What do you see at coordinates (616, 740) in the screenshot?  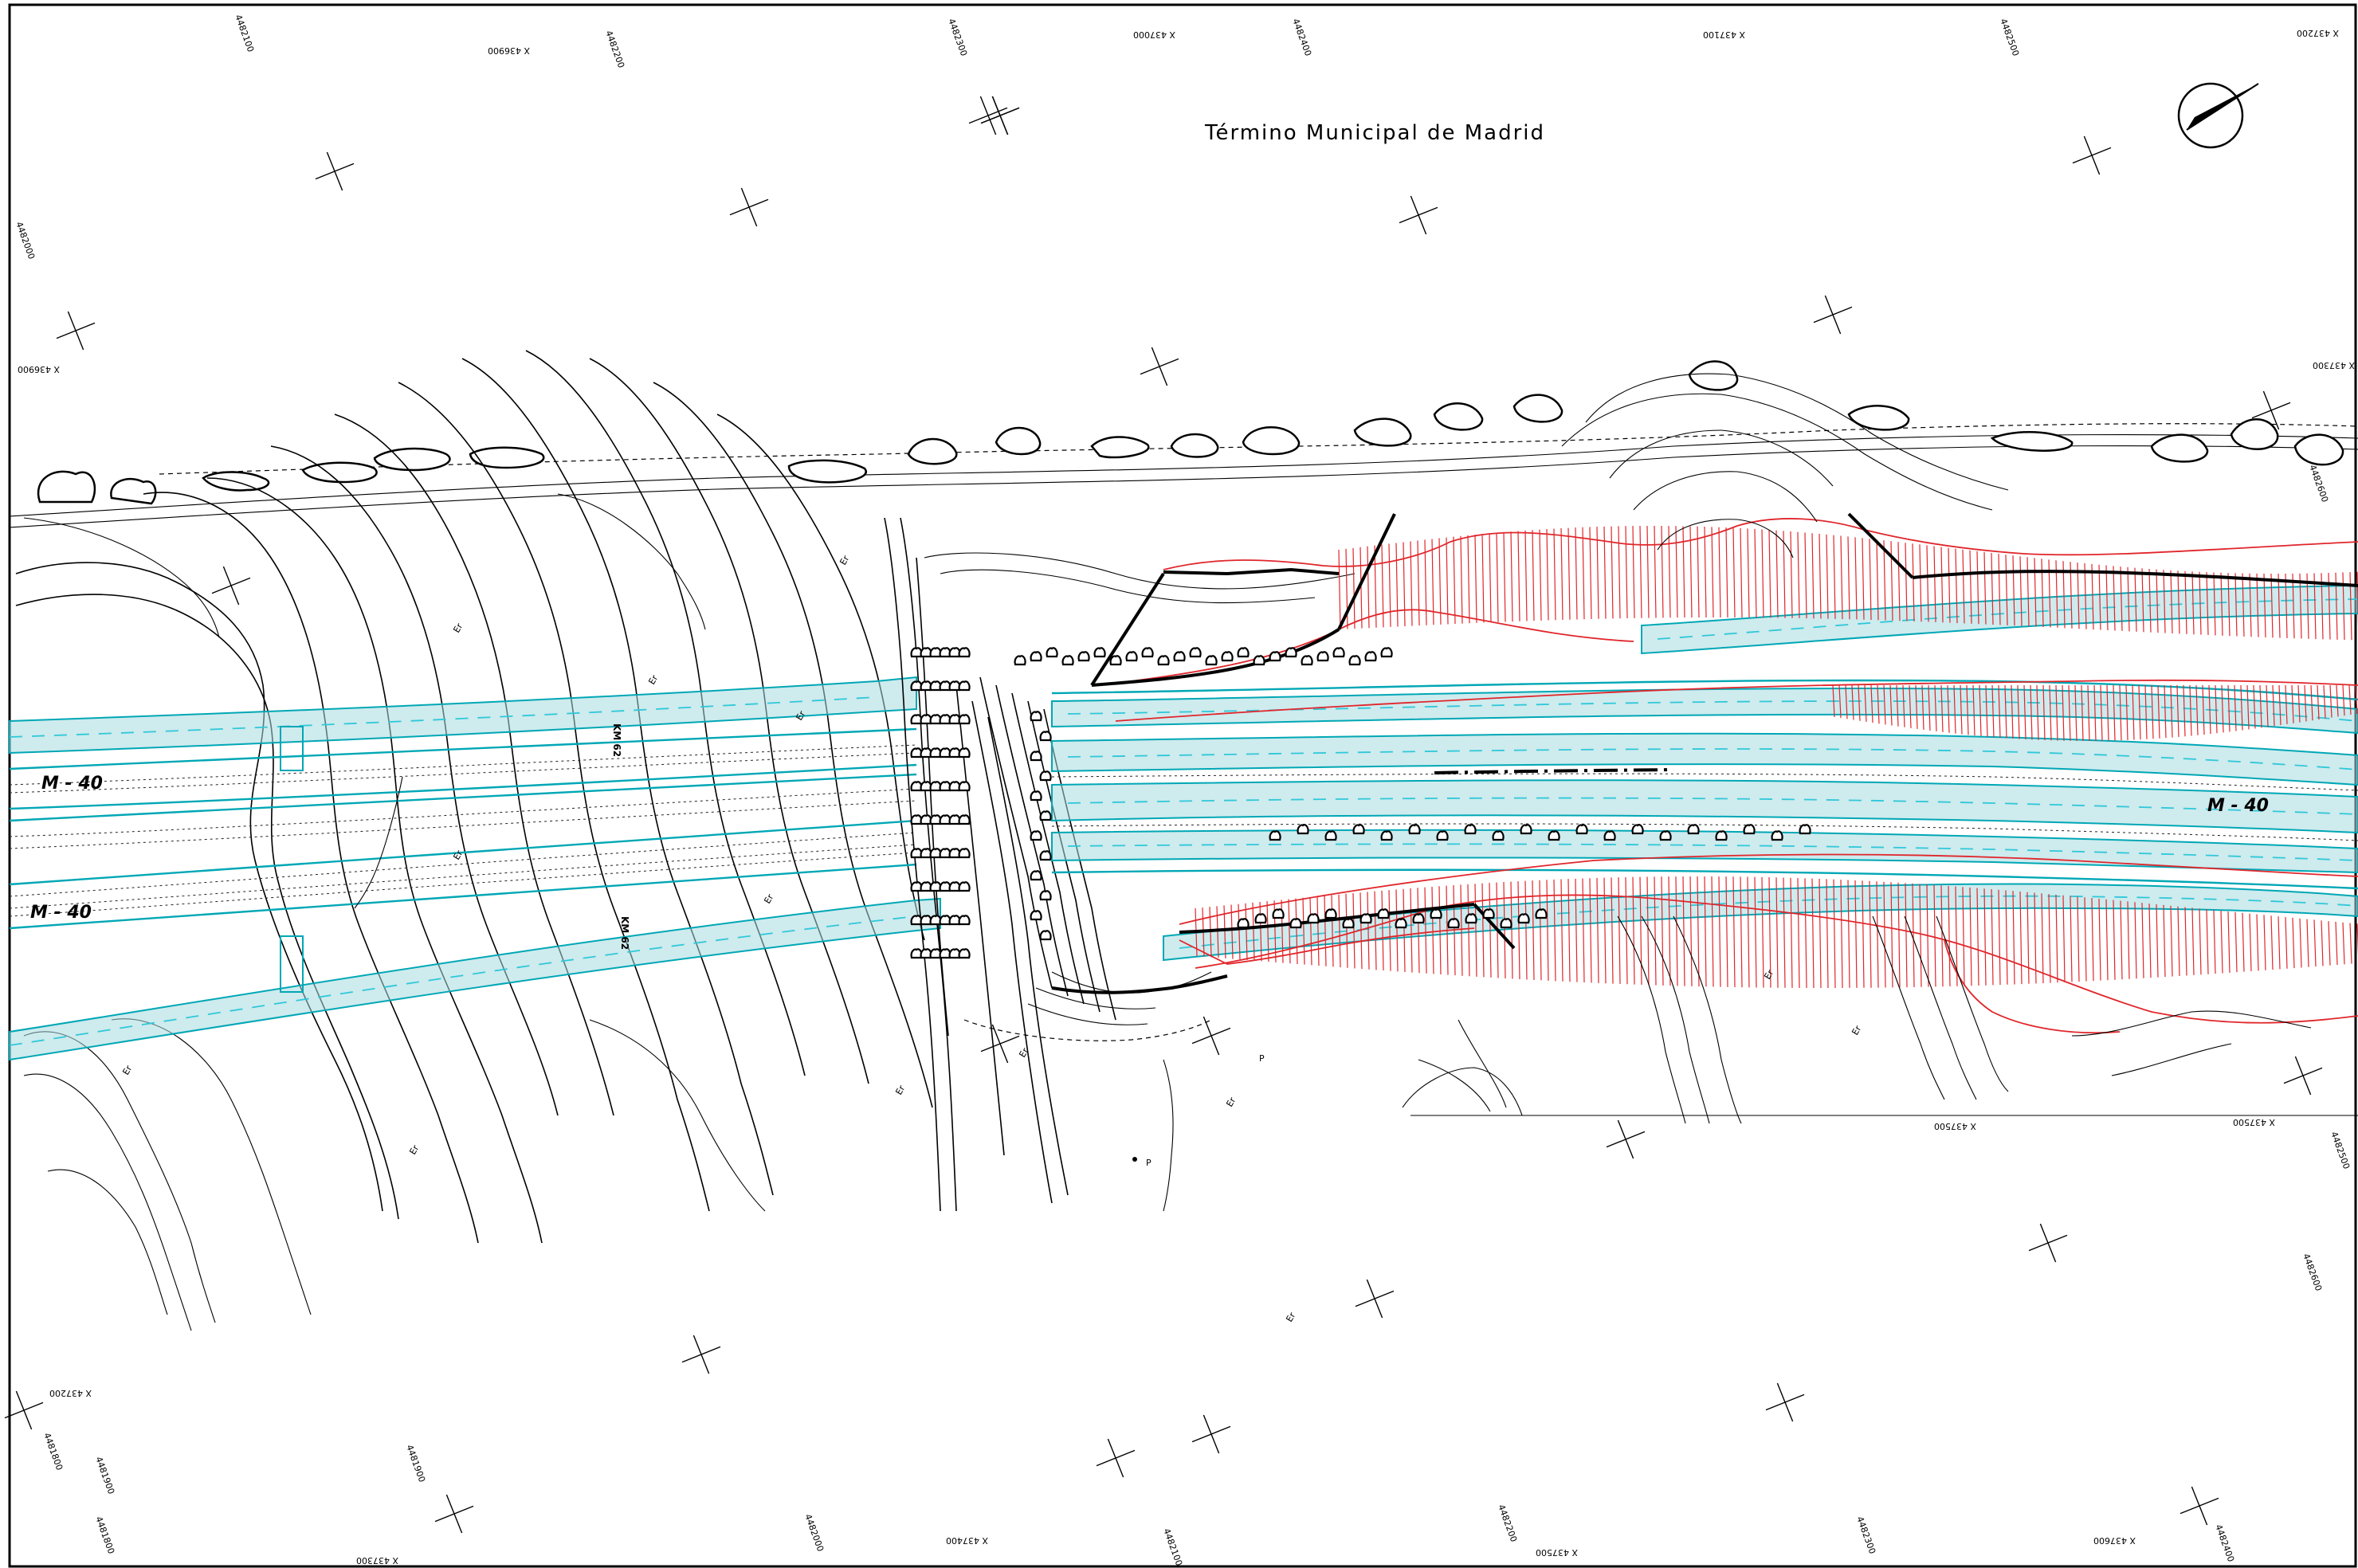 I see `km-marker-upper: KM 62` at bounding box center [616, 740].